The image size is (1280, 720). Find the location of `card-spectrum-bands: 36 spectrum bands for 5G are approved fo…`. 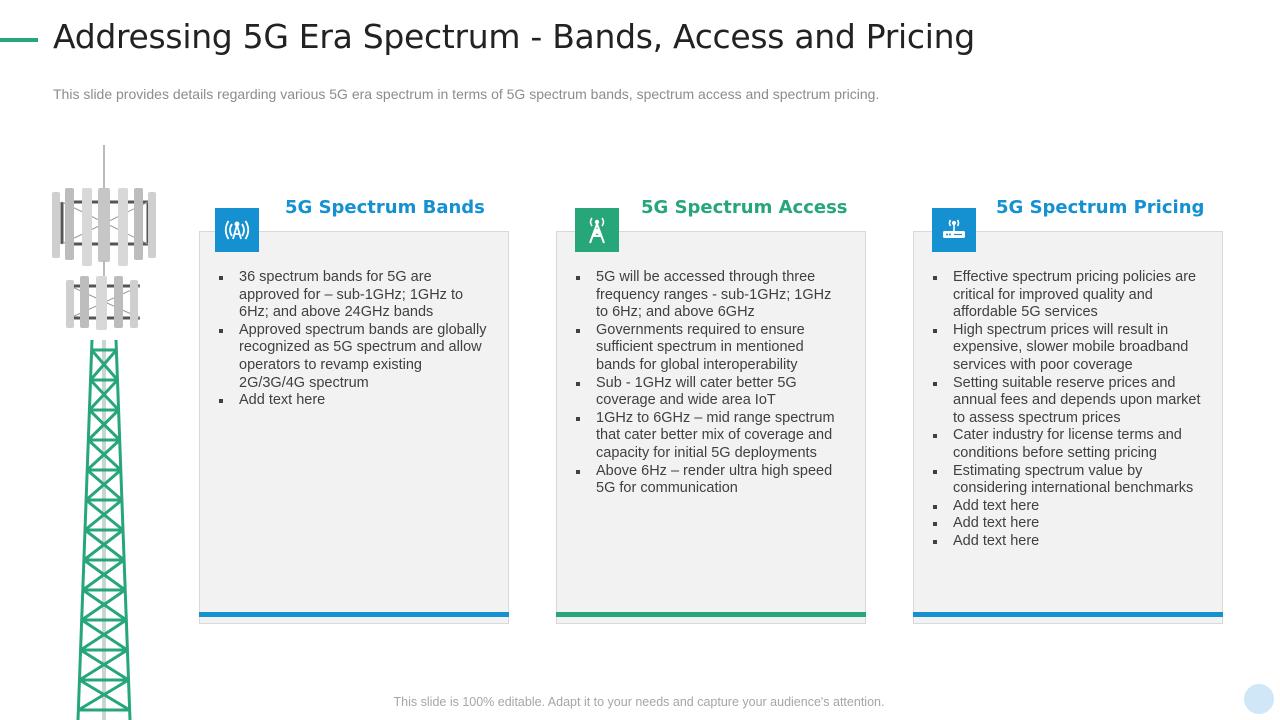

card-spectrum-bands: 36 spectrum bands for 5G are approved fo… is located at coordinates (354, 427).